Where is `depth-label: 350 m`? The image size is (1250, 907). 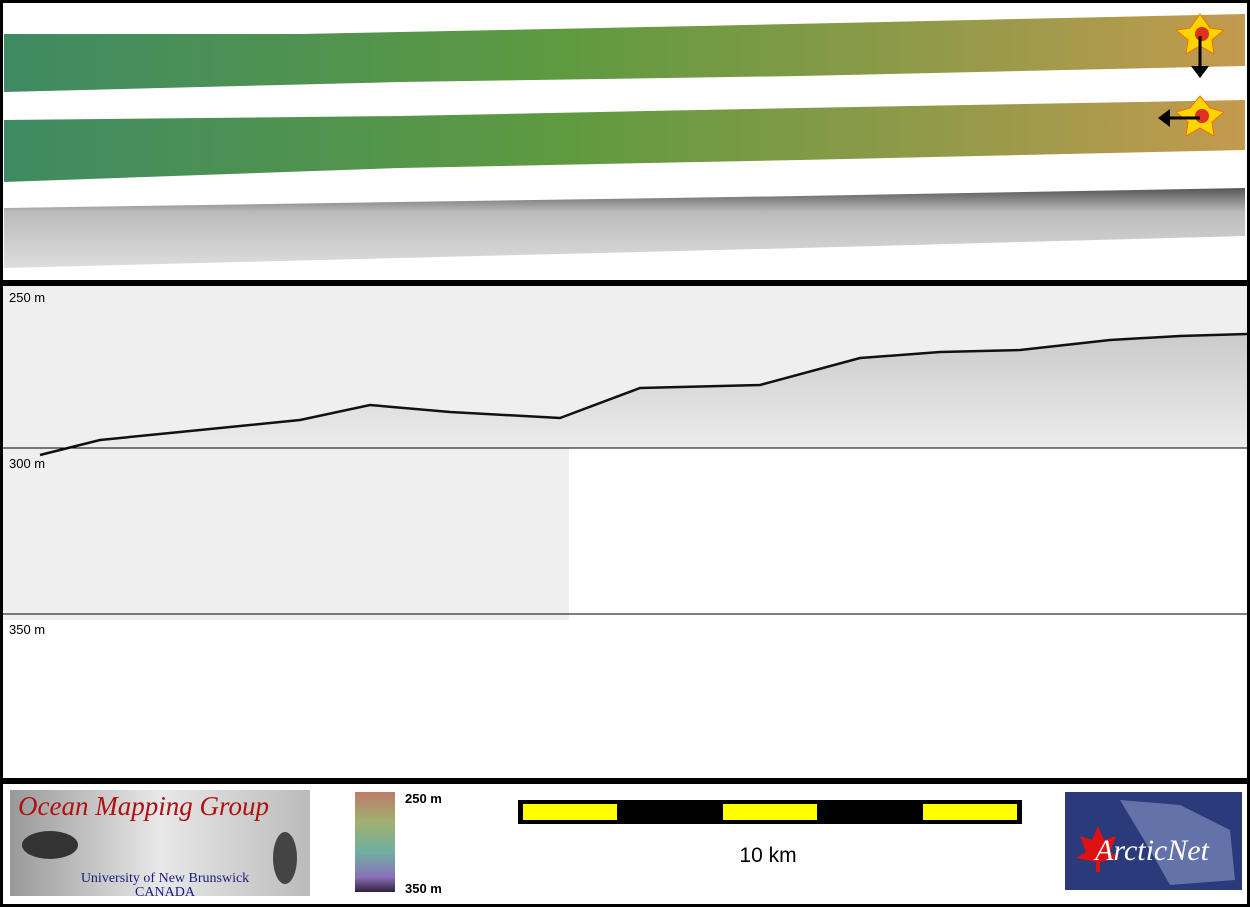
depth-label: 350 m is located at coordinates (27, 629).